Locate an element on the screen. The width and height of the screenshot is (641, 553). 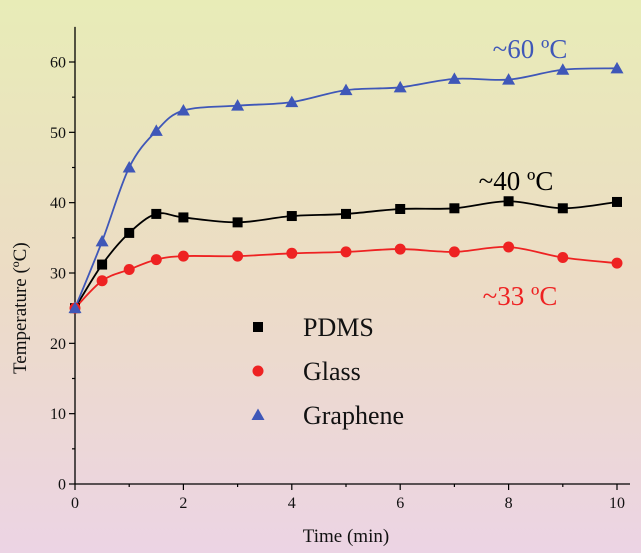
x-axis-label: Time (min) is located at coordinates (346, 536).